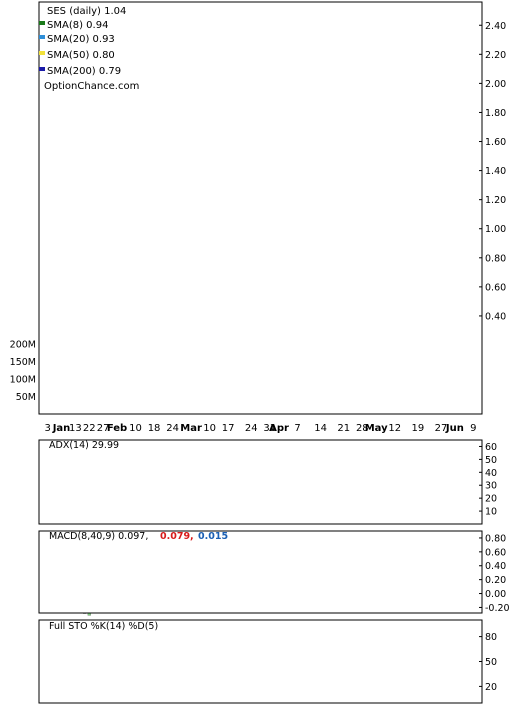  I want to click on macd-ytick-label: 0.20, so click(495, 580).